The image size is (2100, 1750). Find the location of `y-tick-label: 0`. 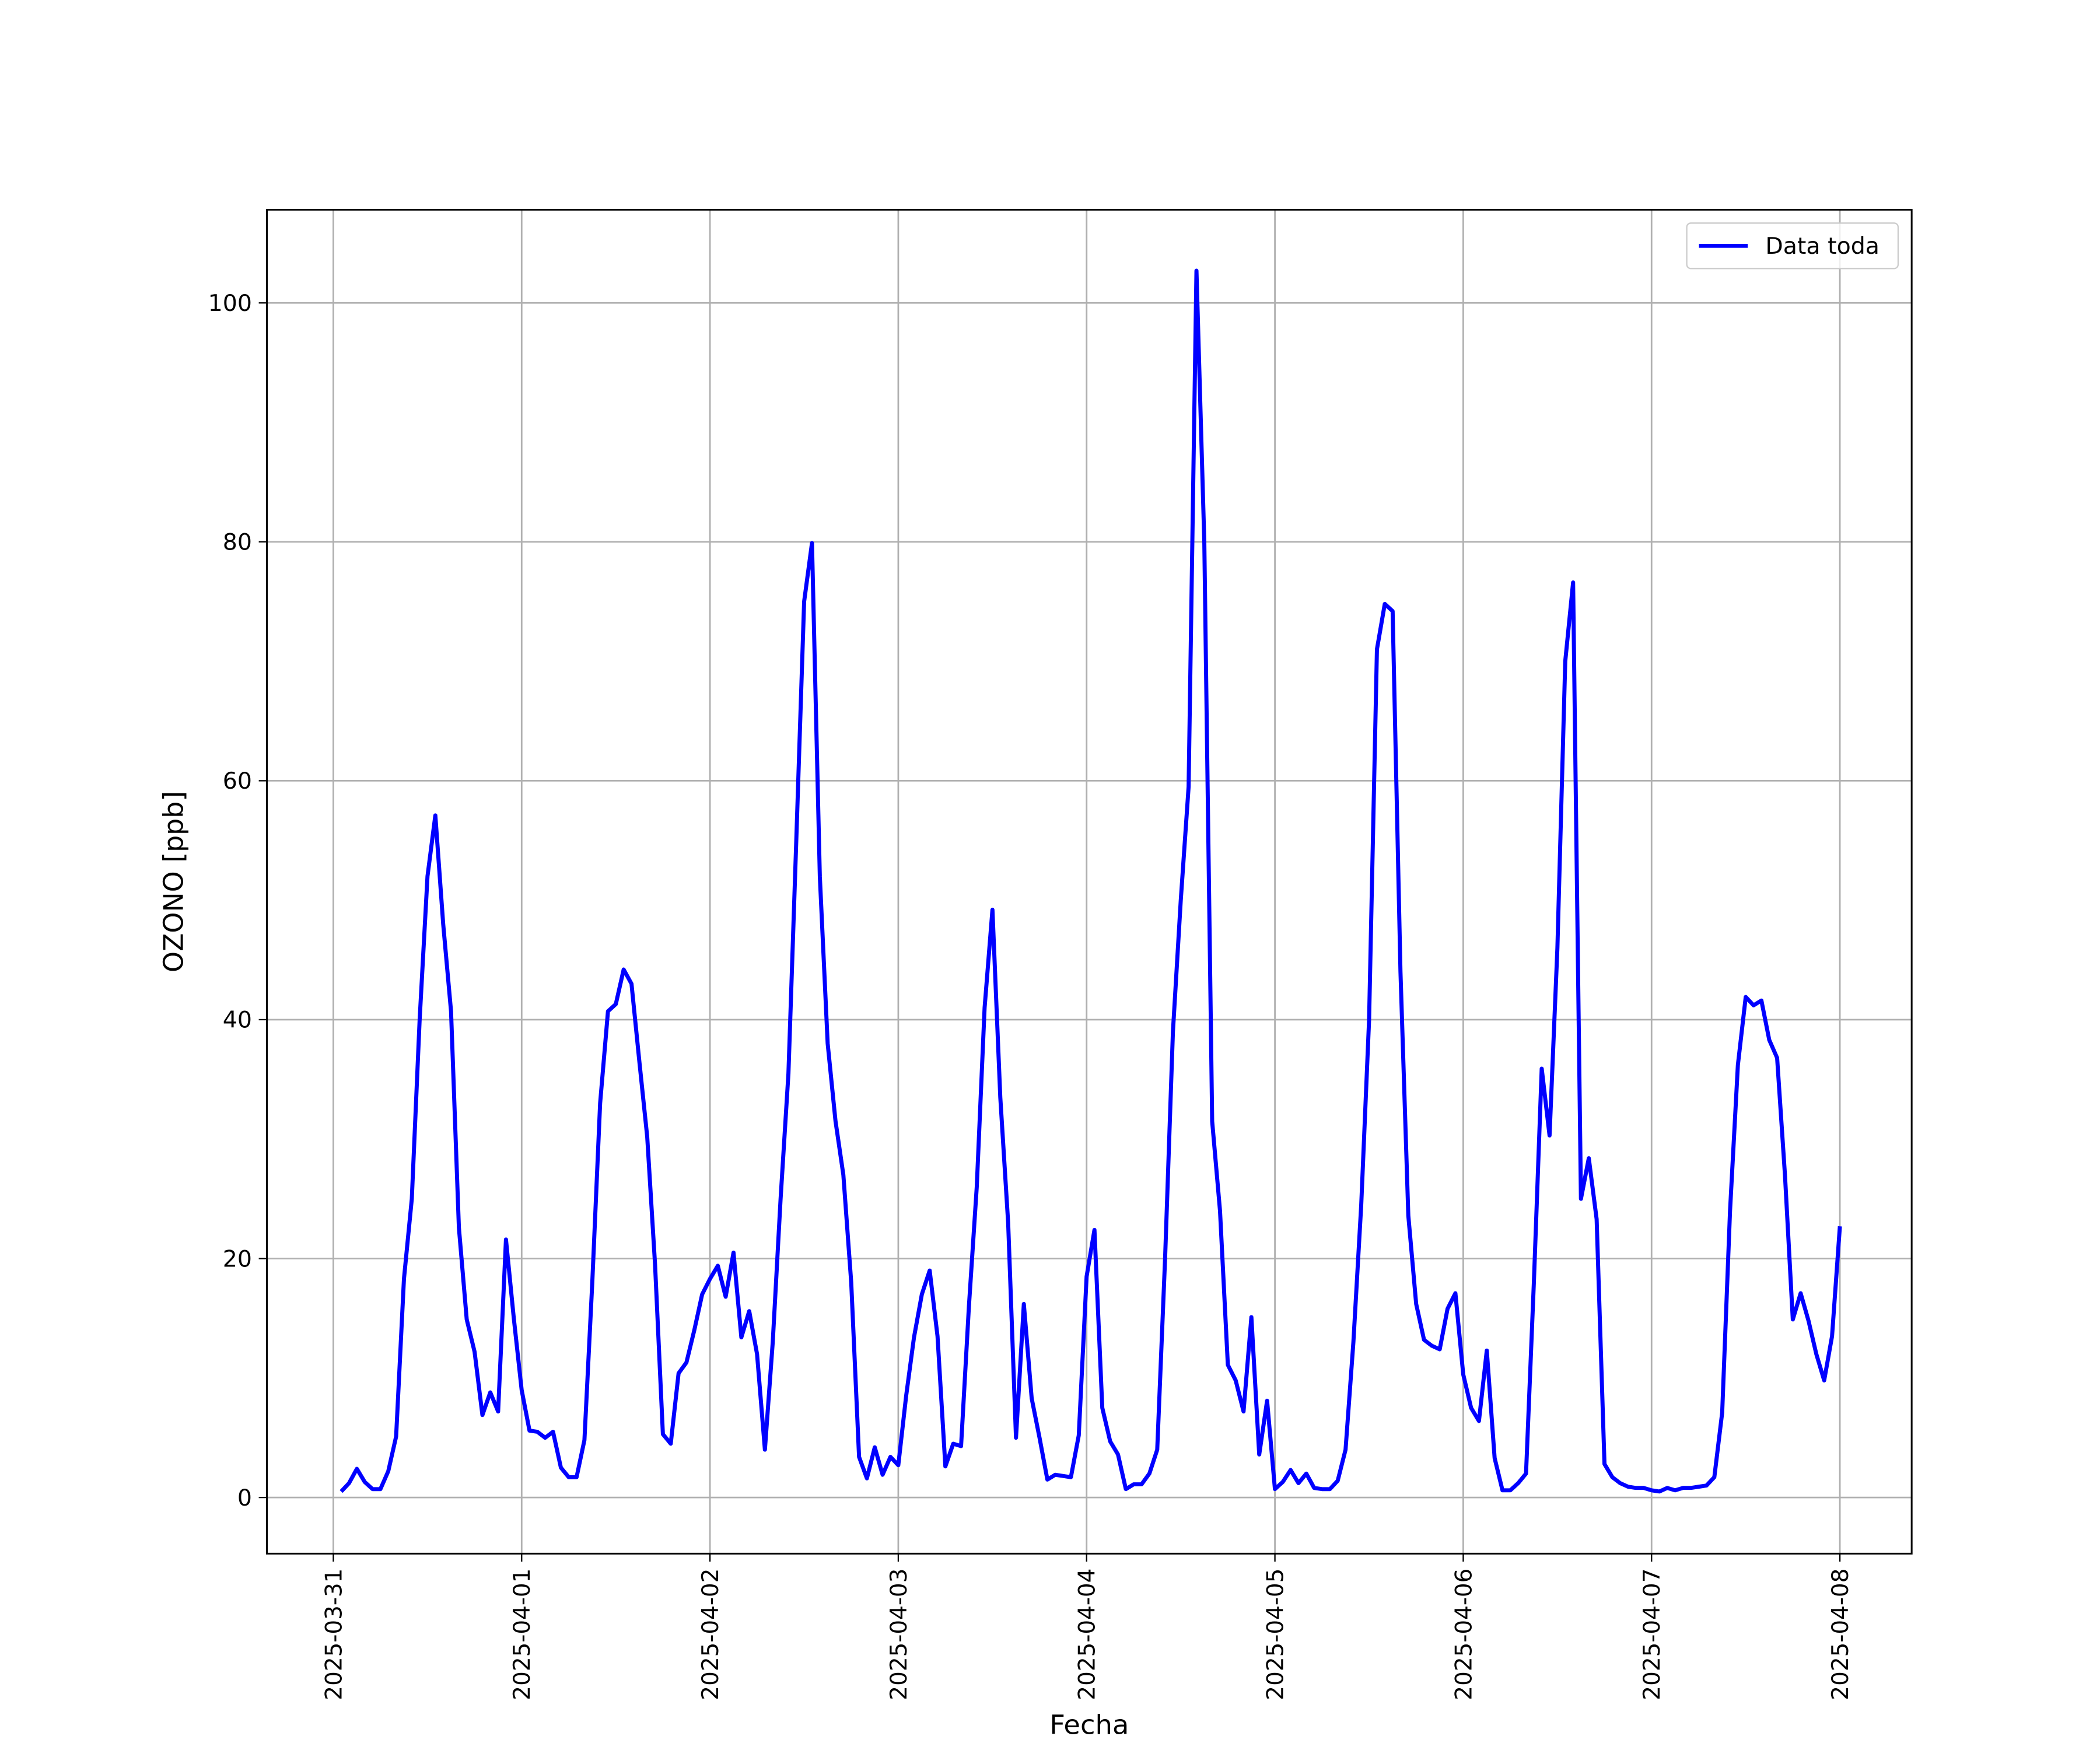

y-tick-label: 0 is located at coordinates (244, 1498).